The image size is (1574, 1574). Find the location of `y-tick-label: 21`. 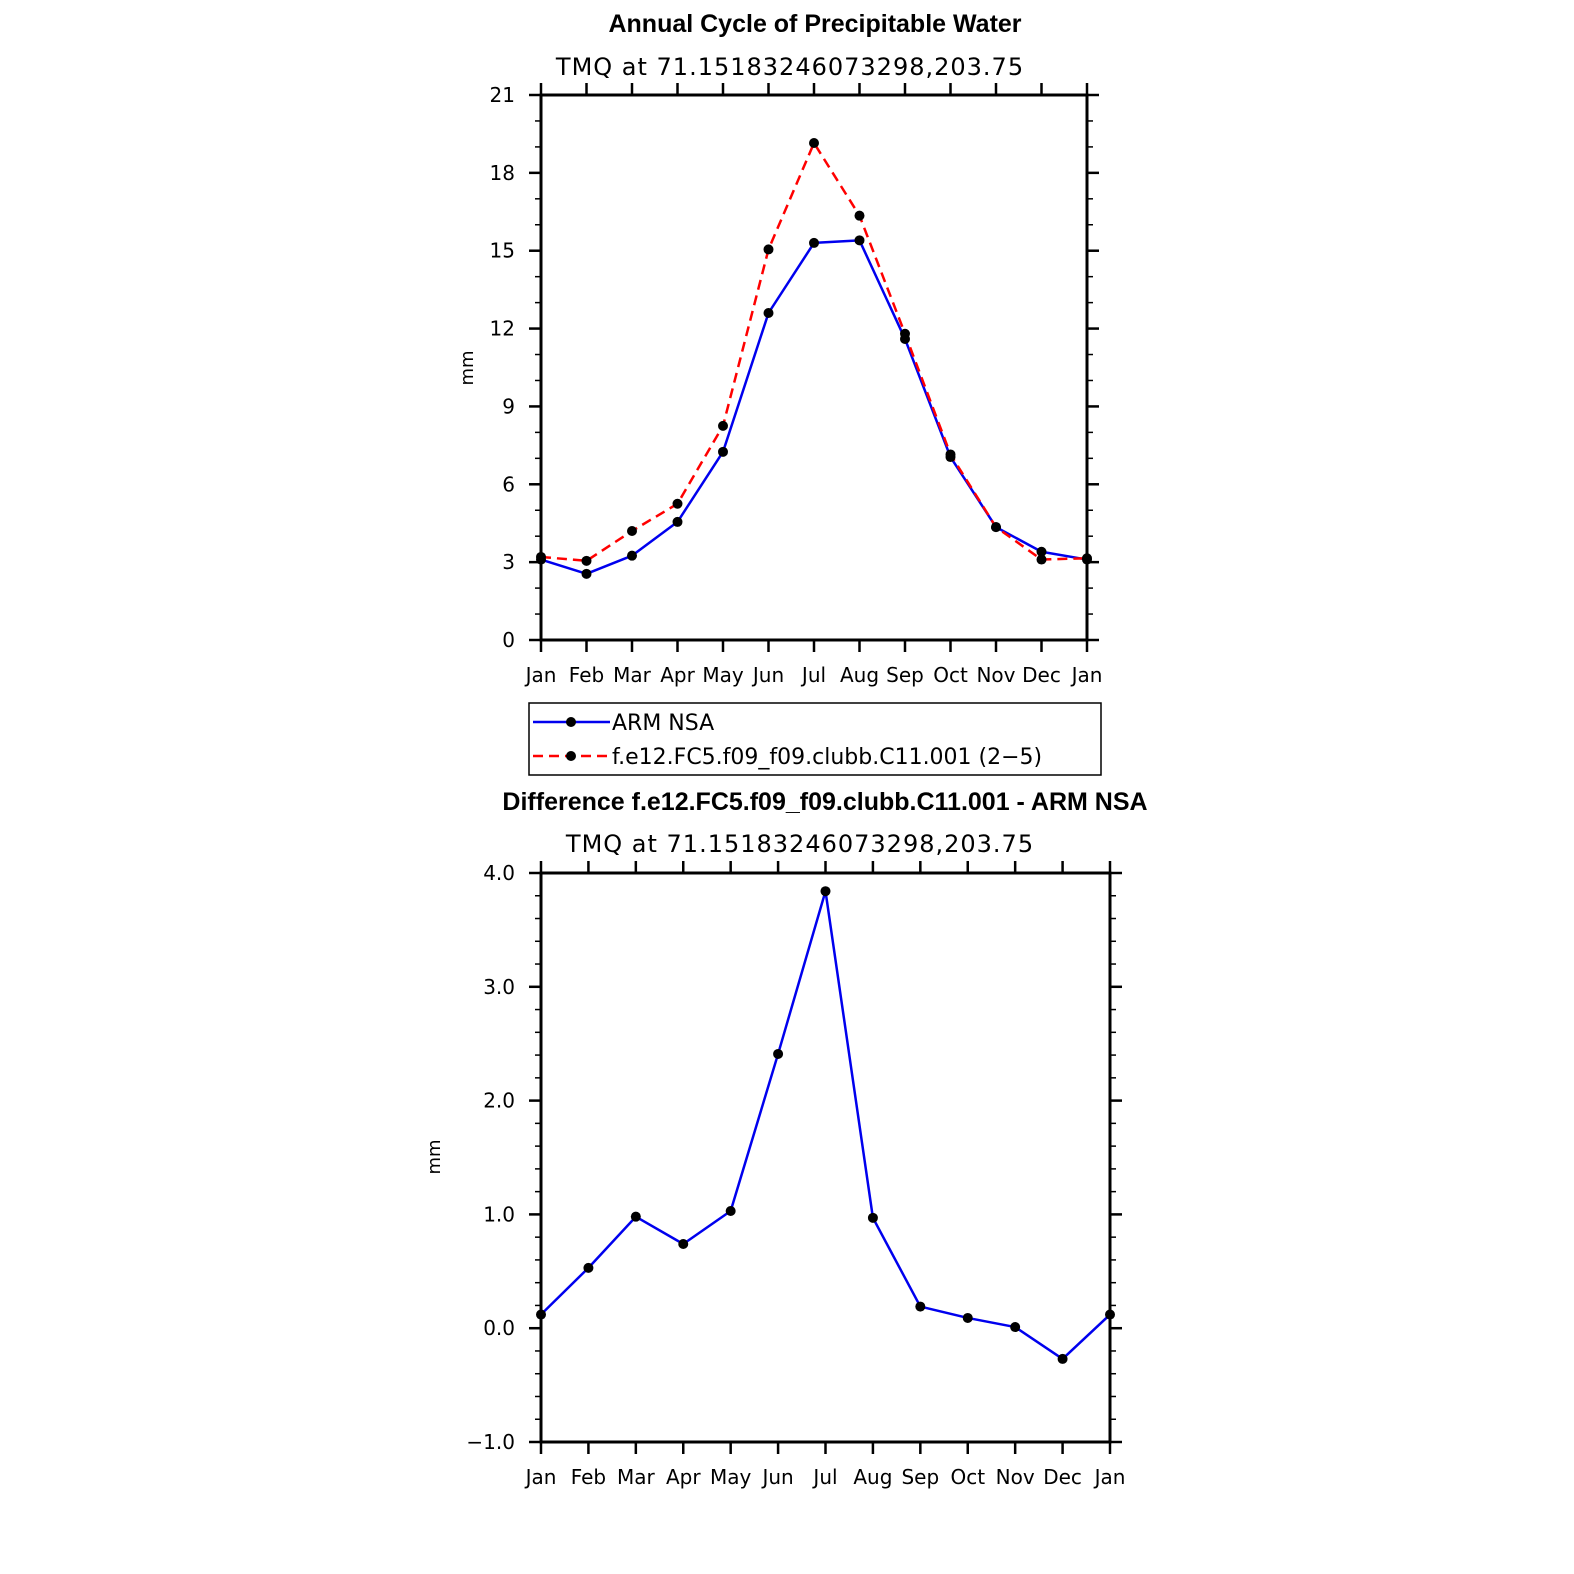

y-tick-label: 21 is located at coordinates (502, 95).